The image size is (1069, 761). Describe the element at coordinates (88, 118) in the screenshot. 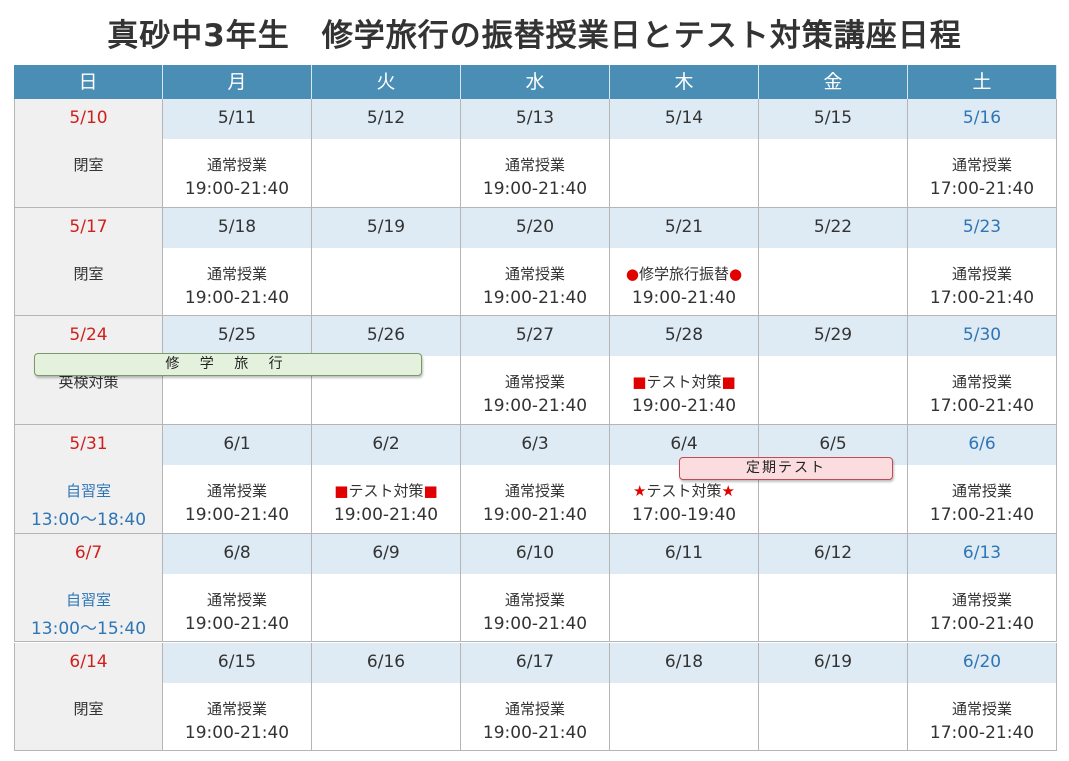

I see `date-label: 5/10` at that location.